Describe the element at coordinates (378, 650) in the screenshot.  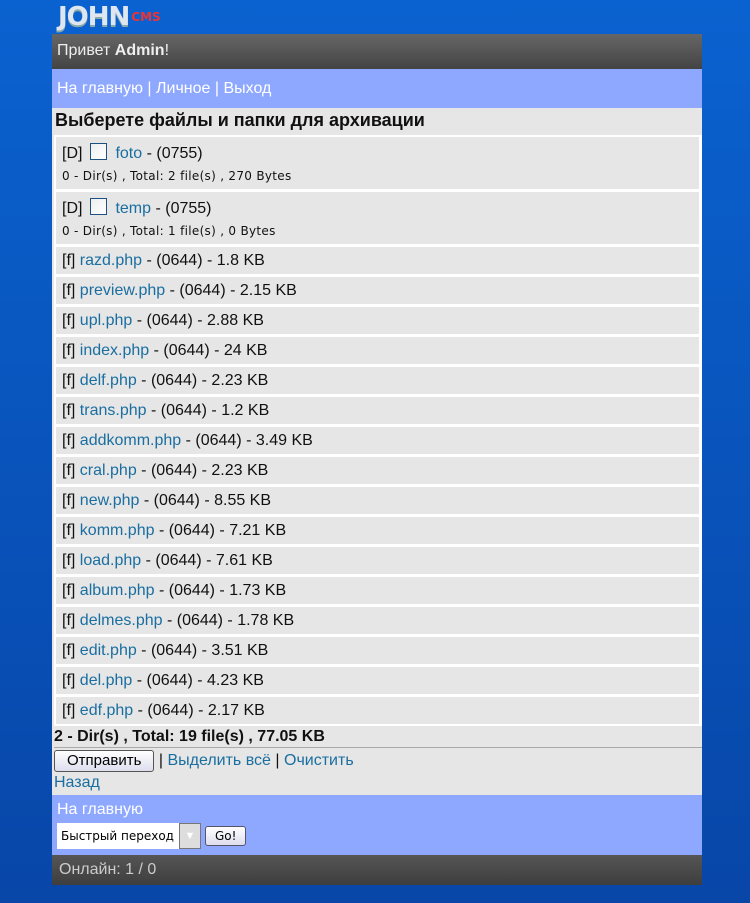
I see `file-row: [f] edit.php - (0644) - 3.51 KB` at that location.